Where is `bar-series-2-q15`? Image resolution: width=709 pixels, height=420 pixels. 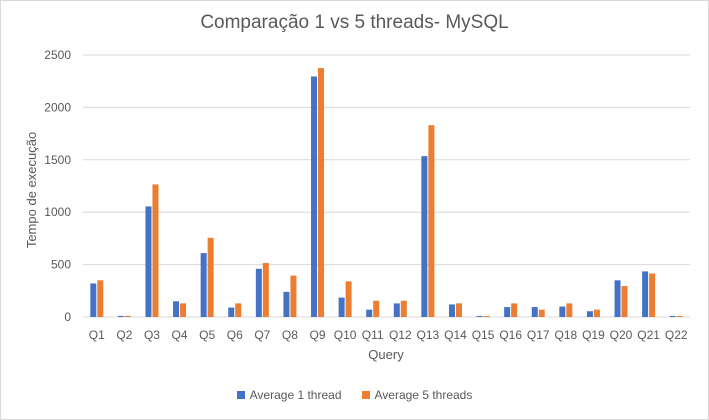
bar-series-2-q15 is located at coordinates (486, 316).